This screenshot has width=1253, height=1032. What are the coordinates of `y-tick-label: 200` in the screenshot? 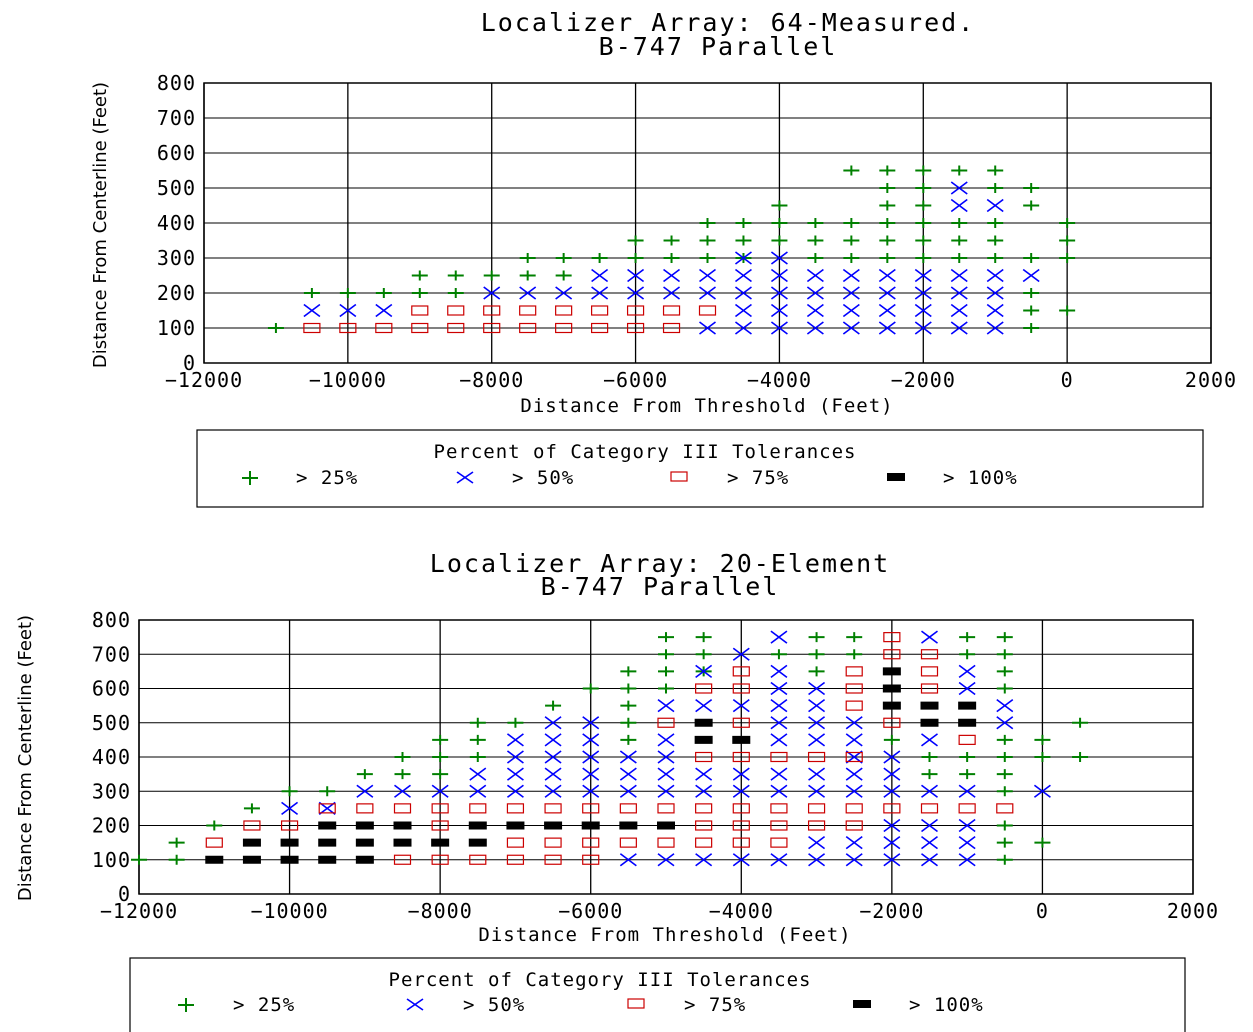 It's located at (111, 826).